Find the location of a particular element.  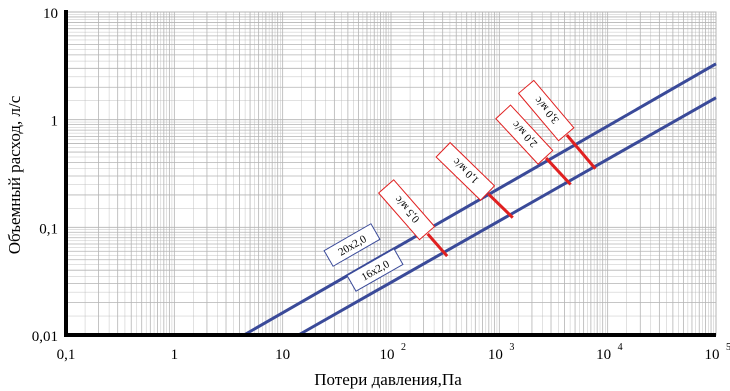

velocity-markers: 0,5 м/с1,0 м/с2,0 м/с3,0 м/с is located at coordinates (487, 168).